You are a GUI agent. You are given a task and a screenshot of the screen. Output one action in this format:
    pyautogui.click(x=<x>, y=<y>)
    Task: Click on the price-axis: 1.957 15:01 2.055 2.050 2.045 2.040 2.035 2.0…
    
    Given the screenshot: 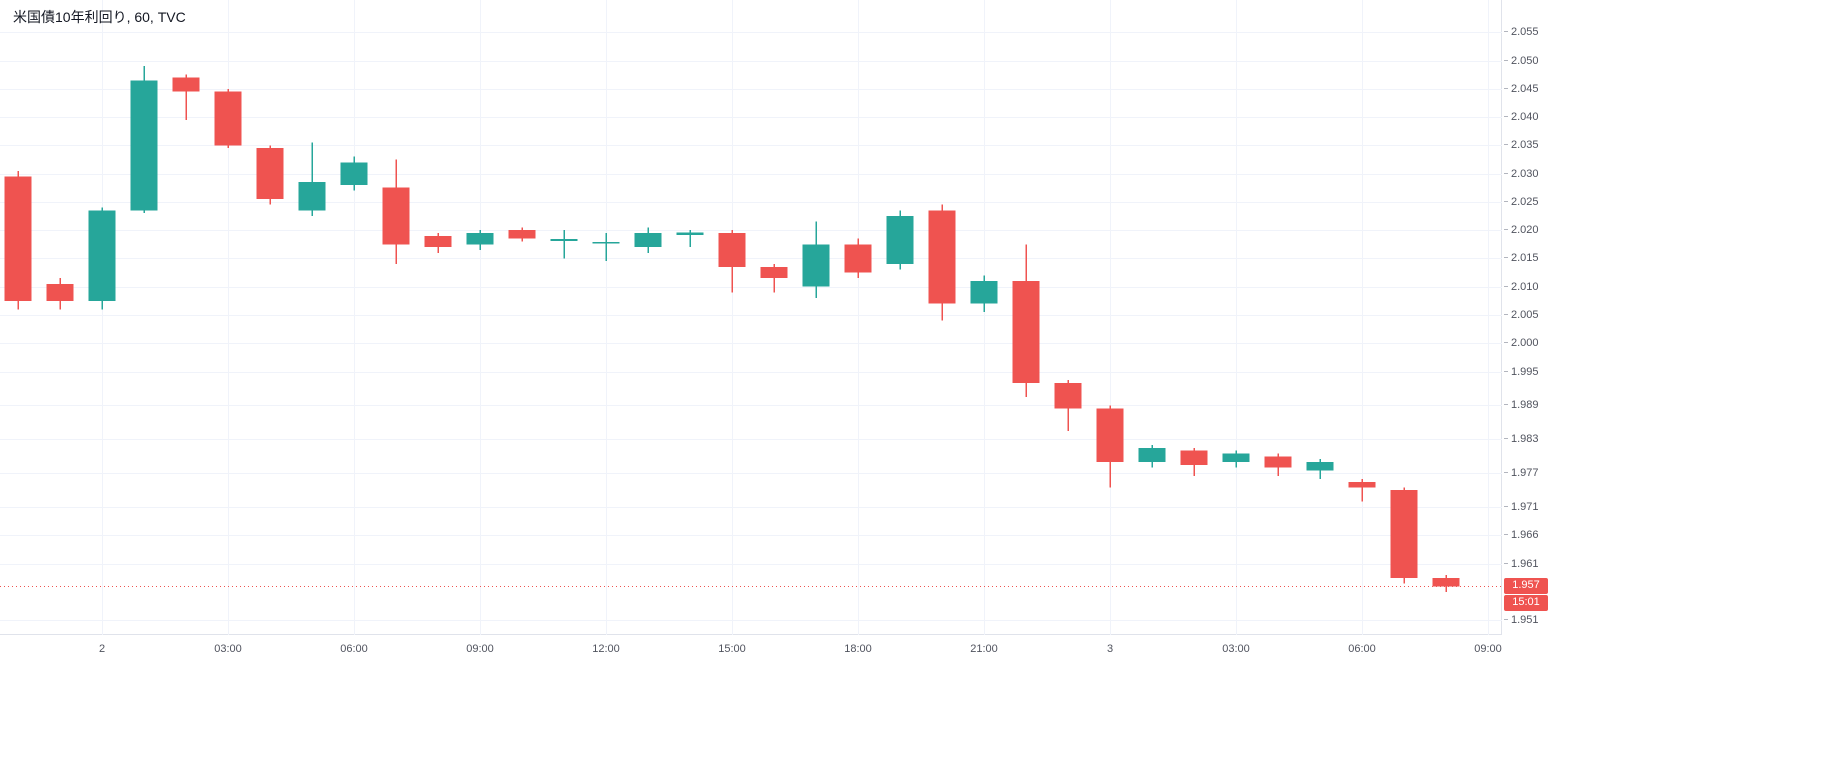 What is the action you would take?
    pyautogui.click(x=1548, y=334)
    